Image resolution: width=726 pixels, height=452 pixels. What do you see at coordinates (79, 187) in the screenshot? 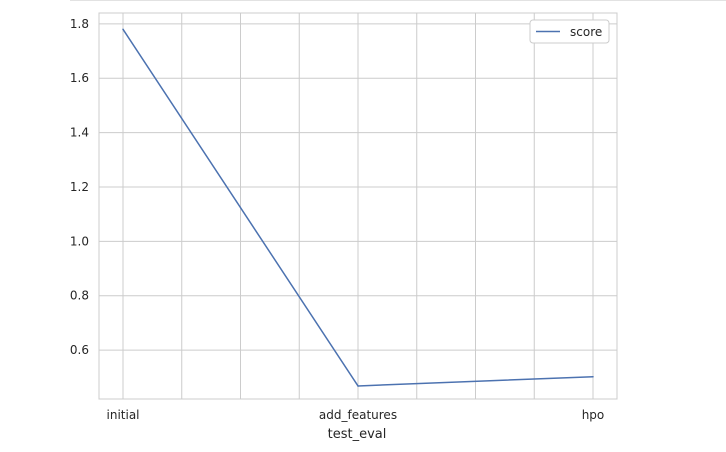
I see `y-tick-label: 1.2` at bounding box center [79, 187].